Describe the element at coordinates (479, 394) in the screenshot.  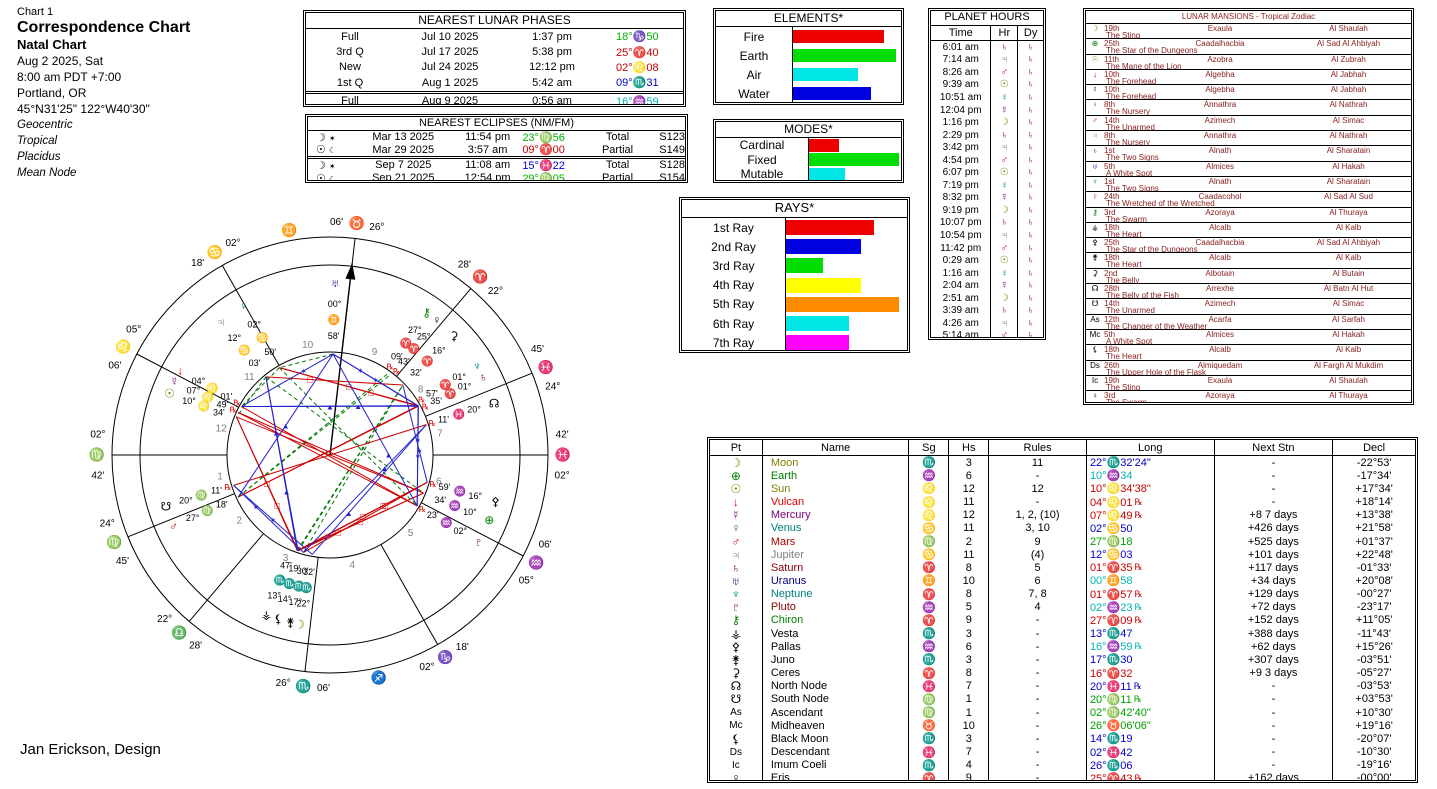
I see `house-cusp-line` at that location.